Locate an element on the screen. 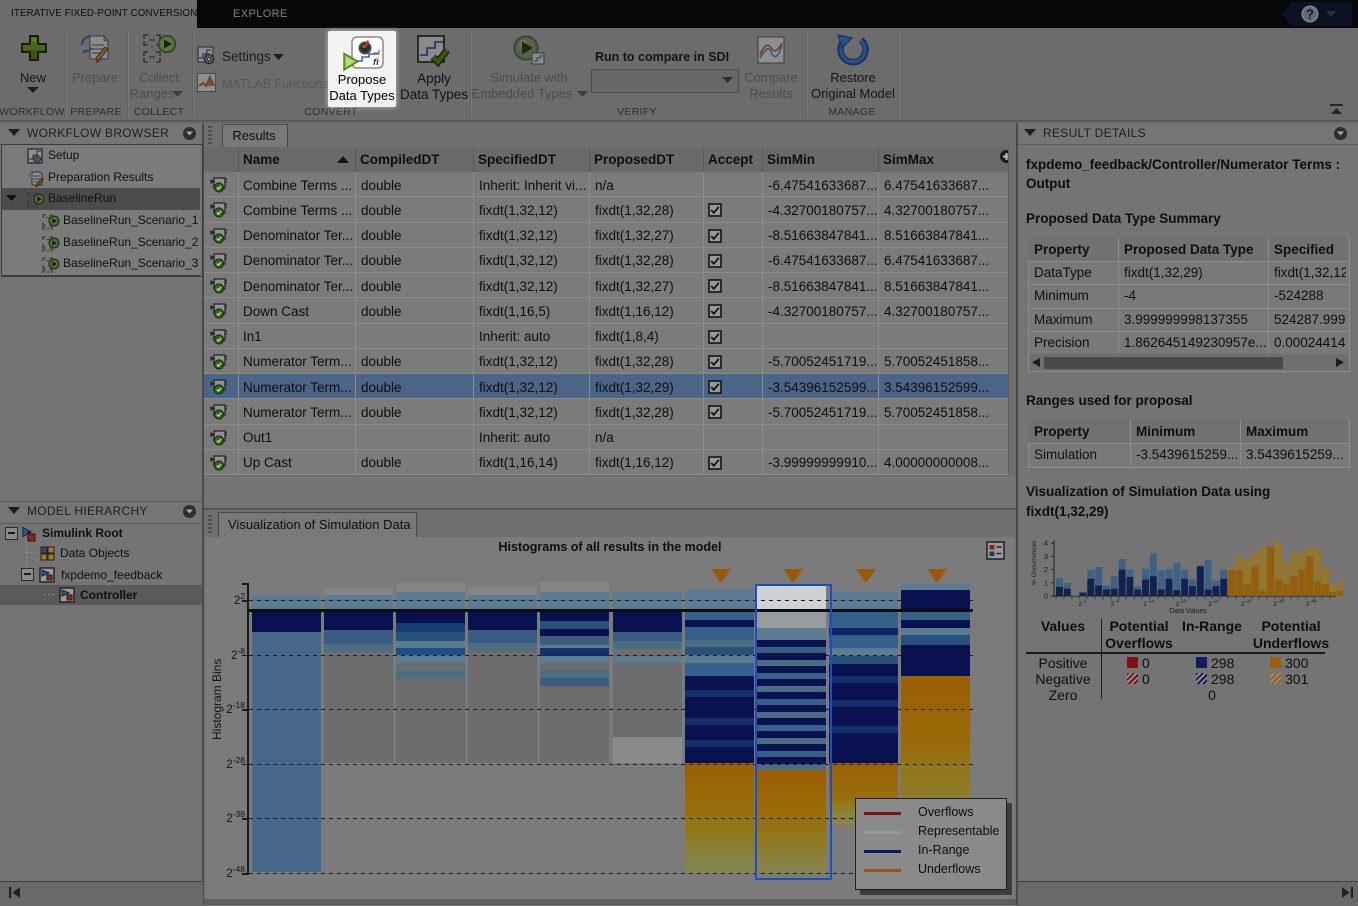  svg-text: Data Values is located at coordinates (1188, 611).